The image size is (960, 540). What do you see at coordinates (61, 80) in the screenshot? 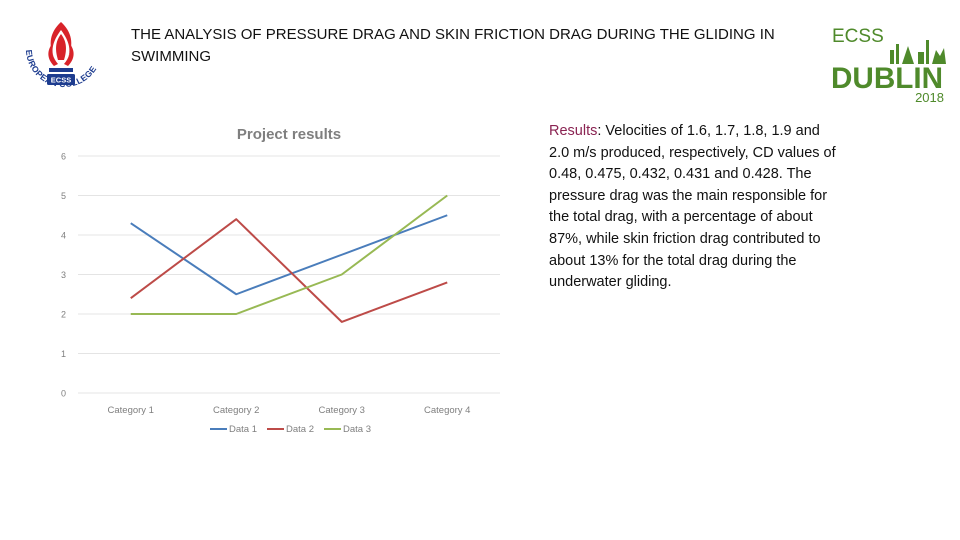
I see `logo-badge-text: ECSS` at bounding box center [61, 80].